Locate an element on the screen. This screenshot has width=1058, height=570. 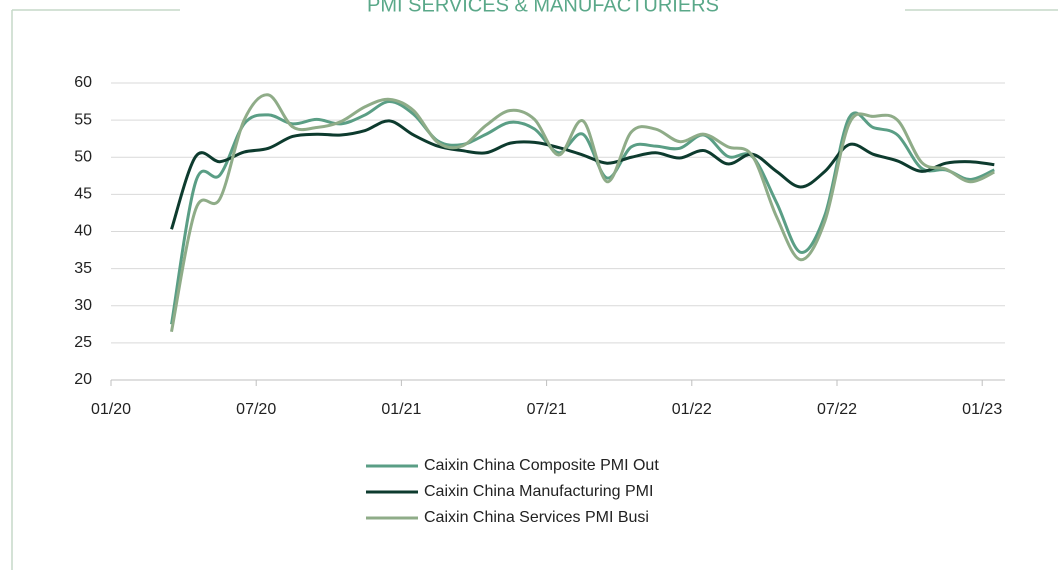
x-tick-label: 01/20 is located at coordinates (111, 409).